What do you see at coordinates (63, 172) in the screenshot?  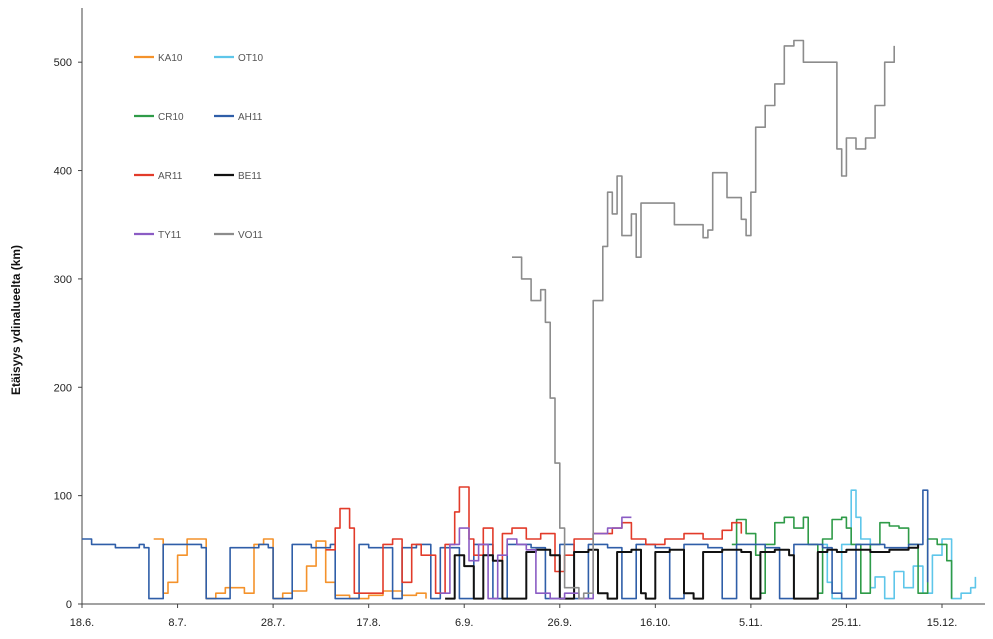 I see `y-tick-label: 400` at bounding box center [63, 172].